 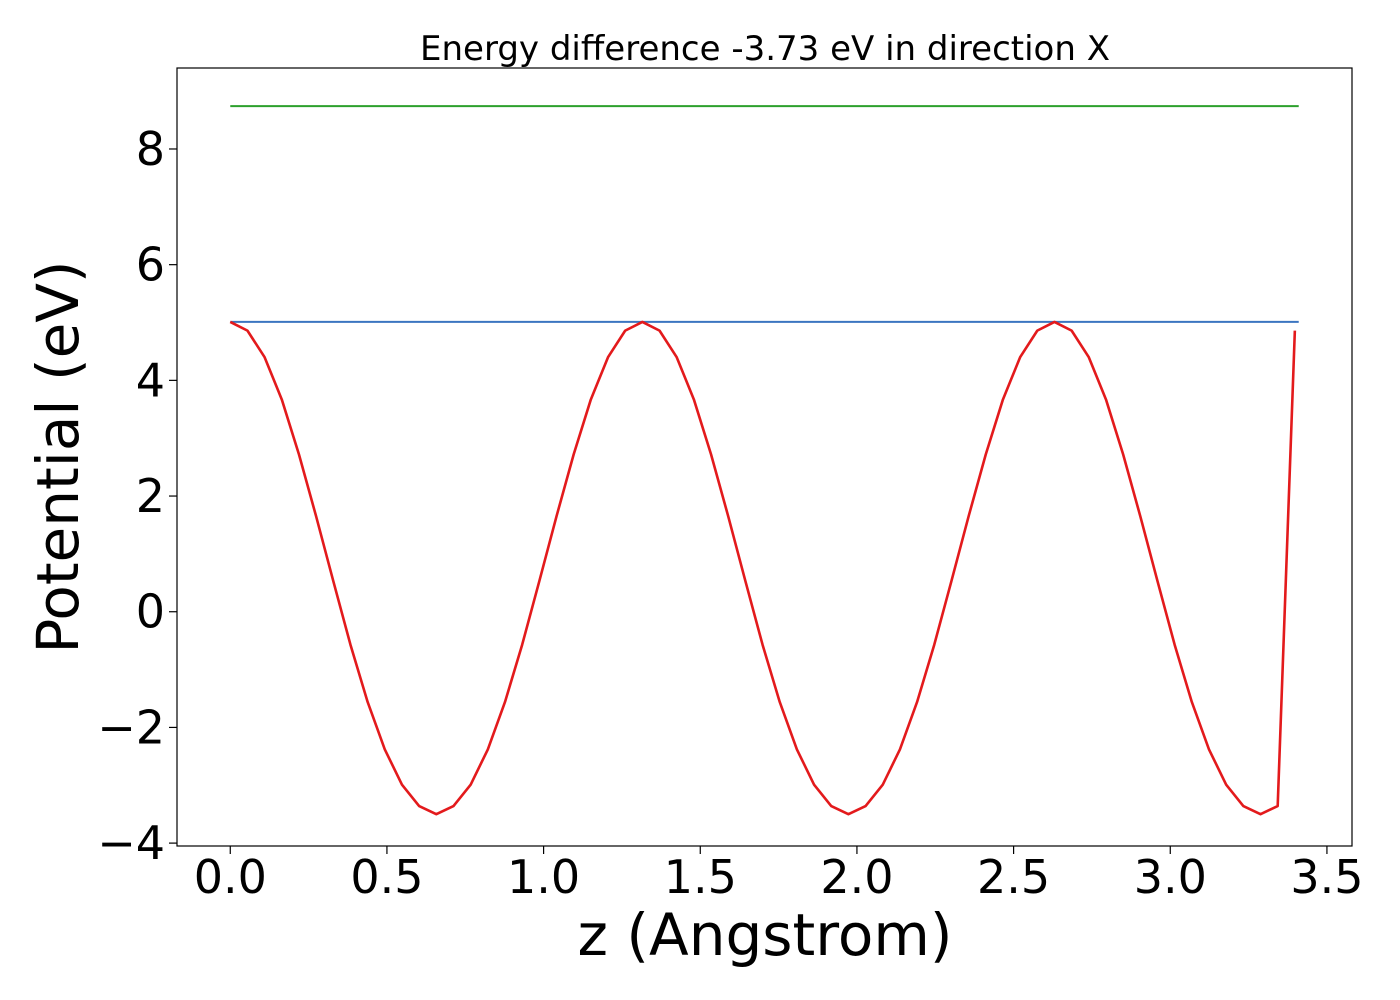 I want to click on y-tick-label: 4, so click(x=150, y=380).